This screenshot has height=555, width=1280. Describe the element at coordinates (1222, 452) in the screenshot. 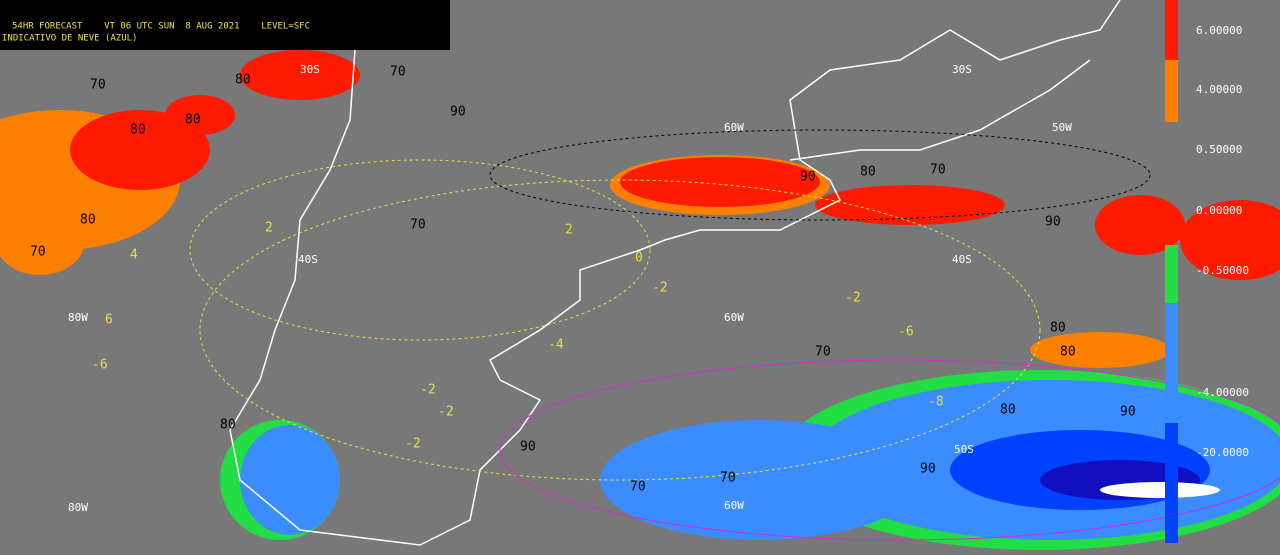

I see `colorbar-label: -20.0000` at that location.